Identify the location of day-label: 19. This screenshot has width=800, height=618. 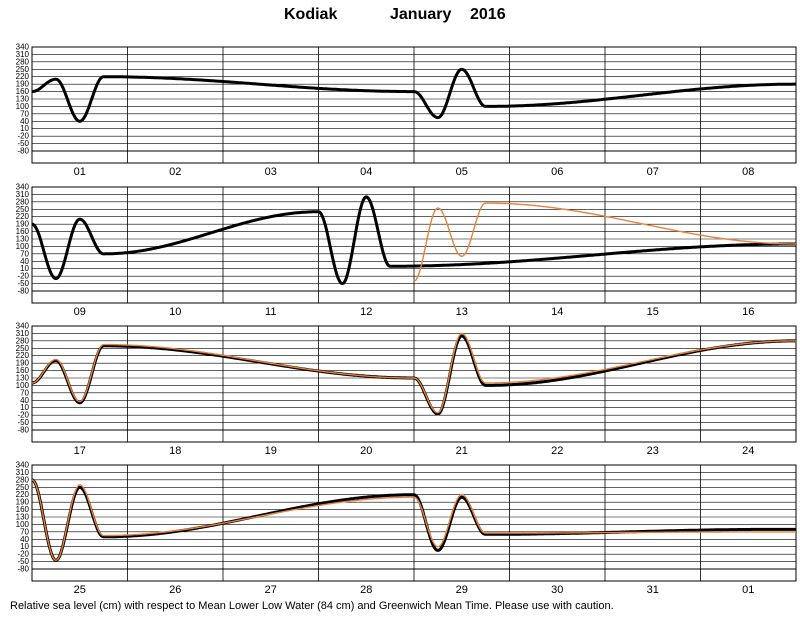
(271, 451).